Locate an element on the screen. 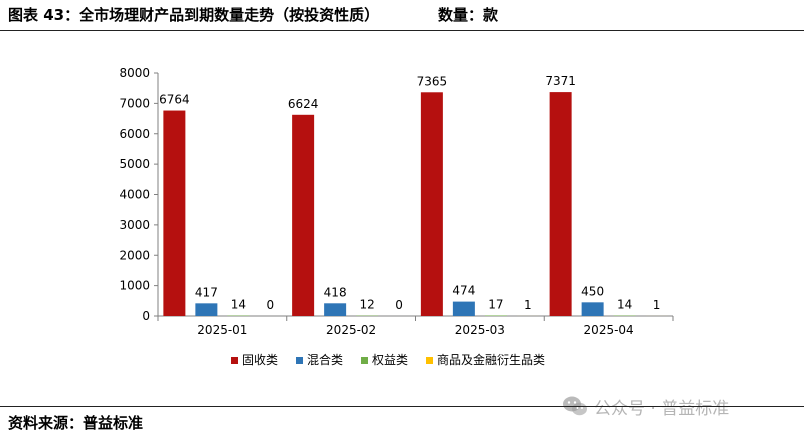 The height and width of the screenshot is (437, 804). x-tick-label: 2025-03 is located at coordinates (480, 330).